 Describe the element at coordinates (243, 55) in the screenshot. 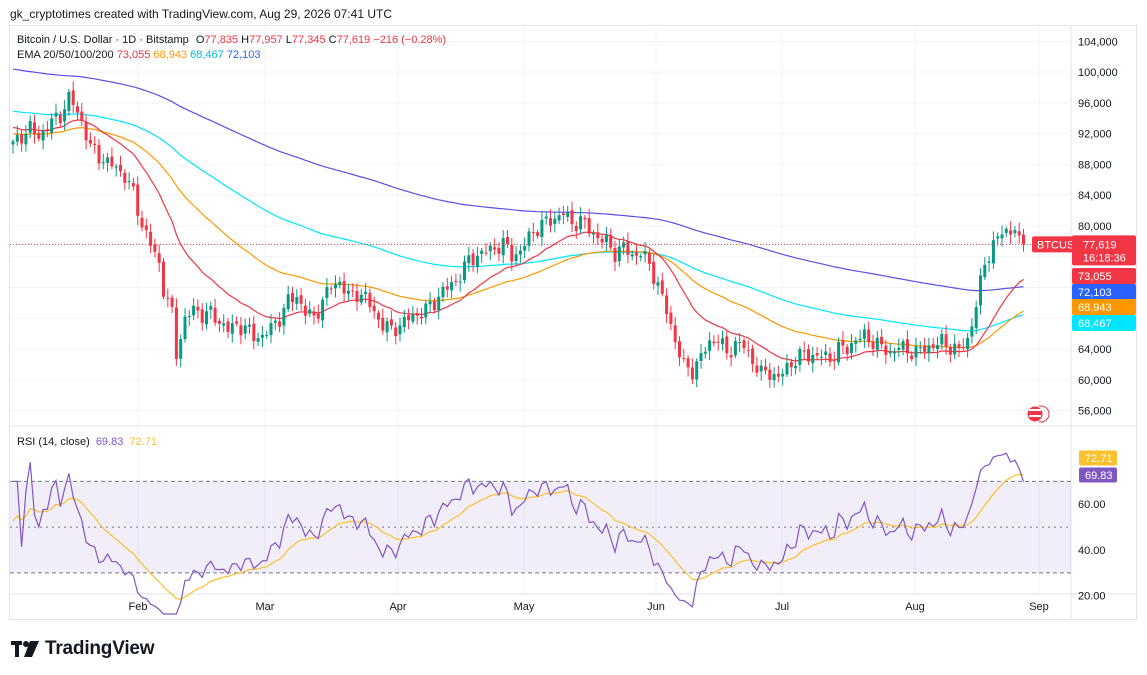

I see `ema200-value: 72,103` at that location.